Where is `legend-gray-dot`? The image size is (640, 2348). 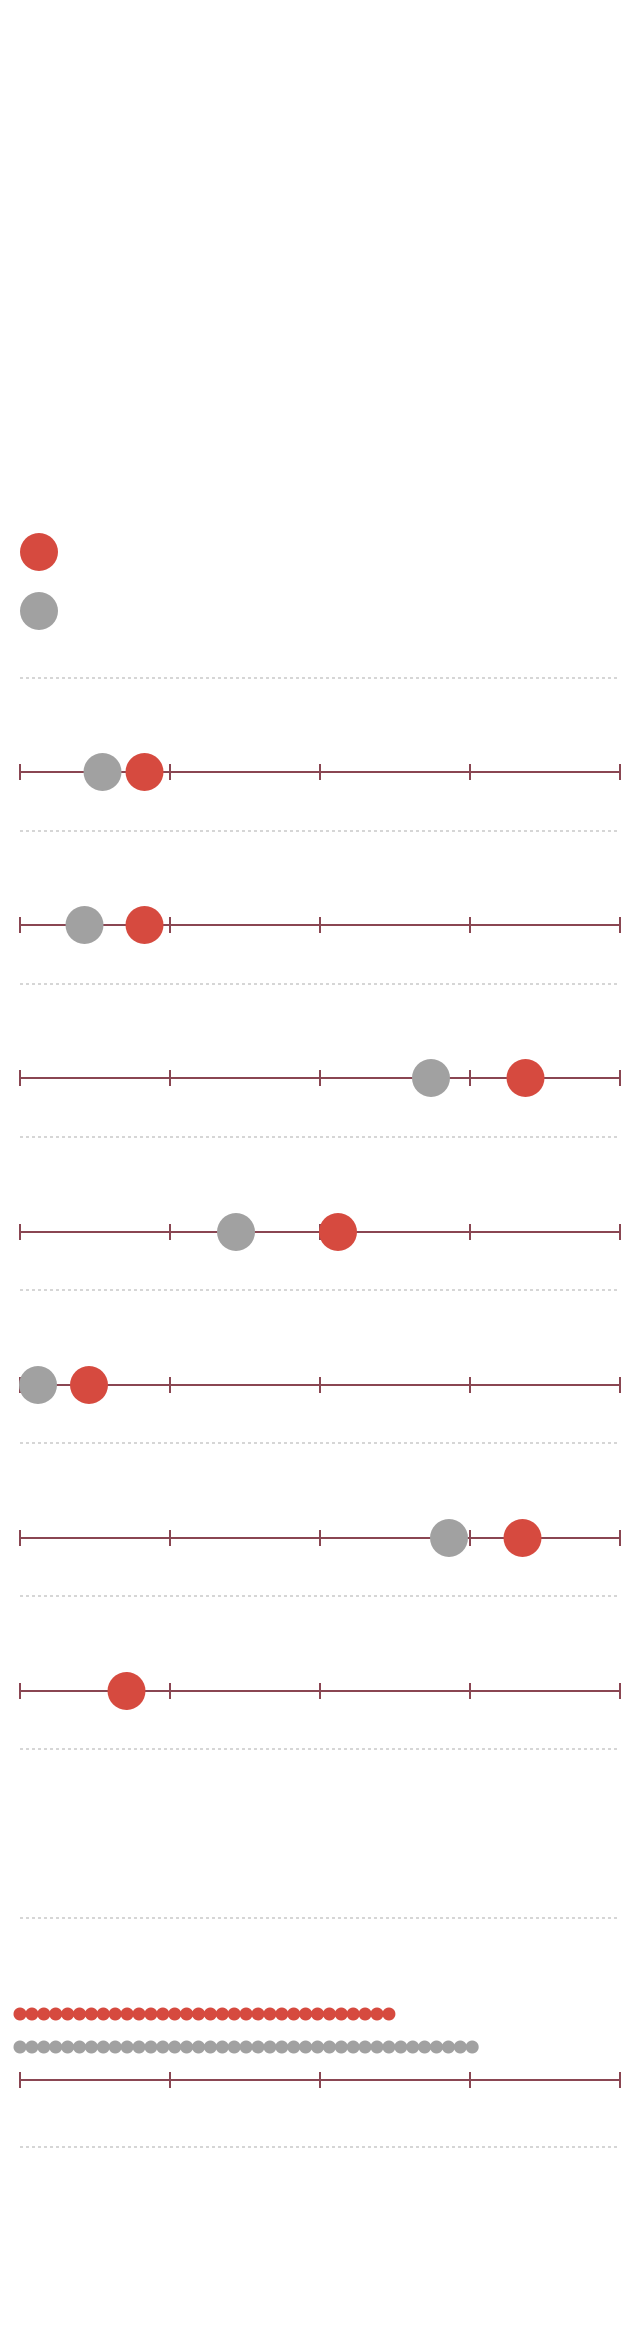
legend-gray-dot is located at coordinates (39, 611).